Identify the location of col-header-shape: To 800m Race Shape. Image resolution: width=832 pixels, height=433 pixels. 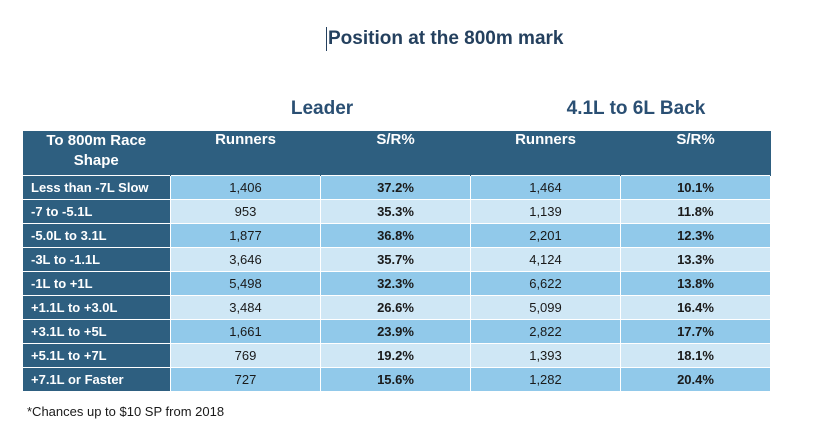
(96, 153).